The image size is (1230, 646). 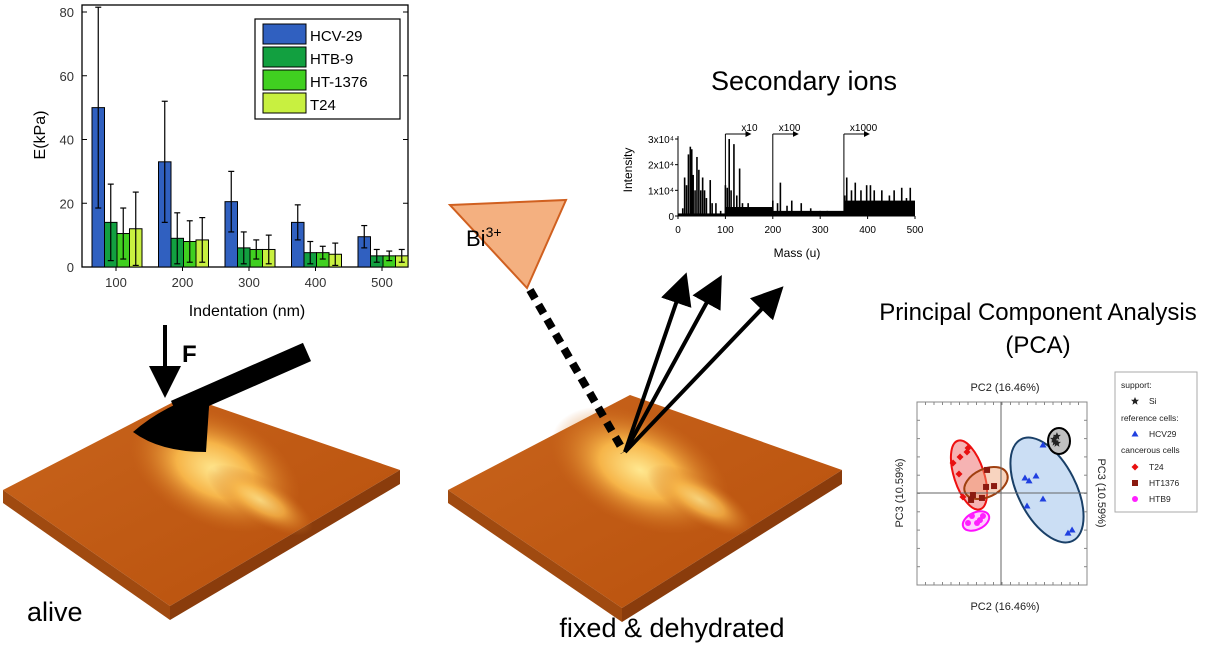 I want to click on force-label: F, so click(x=189, y=354).